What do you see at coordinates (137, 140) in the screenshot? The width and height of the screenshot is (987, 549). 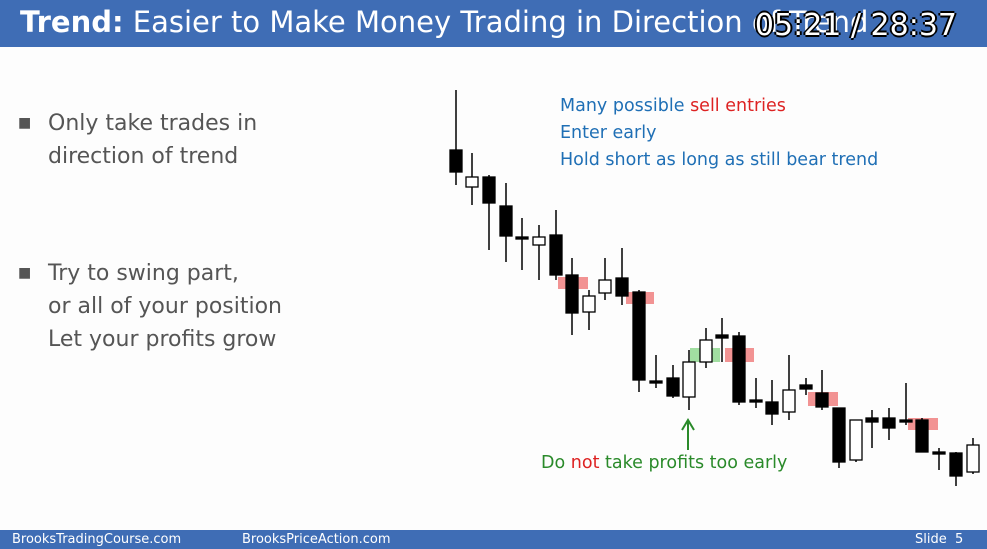 I see `bullet: ■ Only take trades in direction of trend` at bounding box center [137, 140].